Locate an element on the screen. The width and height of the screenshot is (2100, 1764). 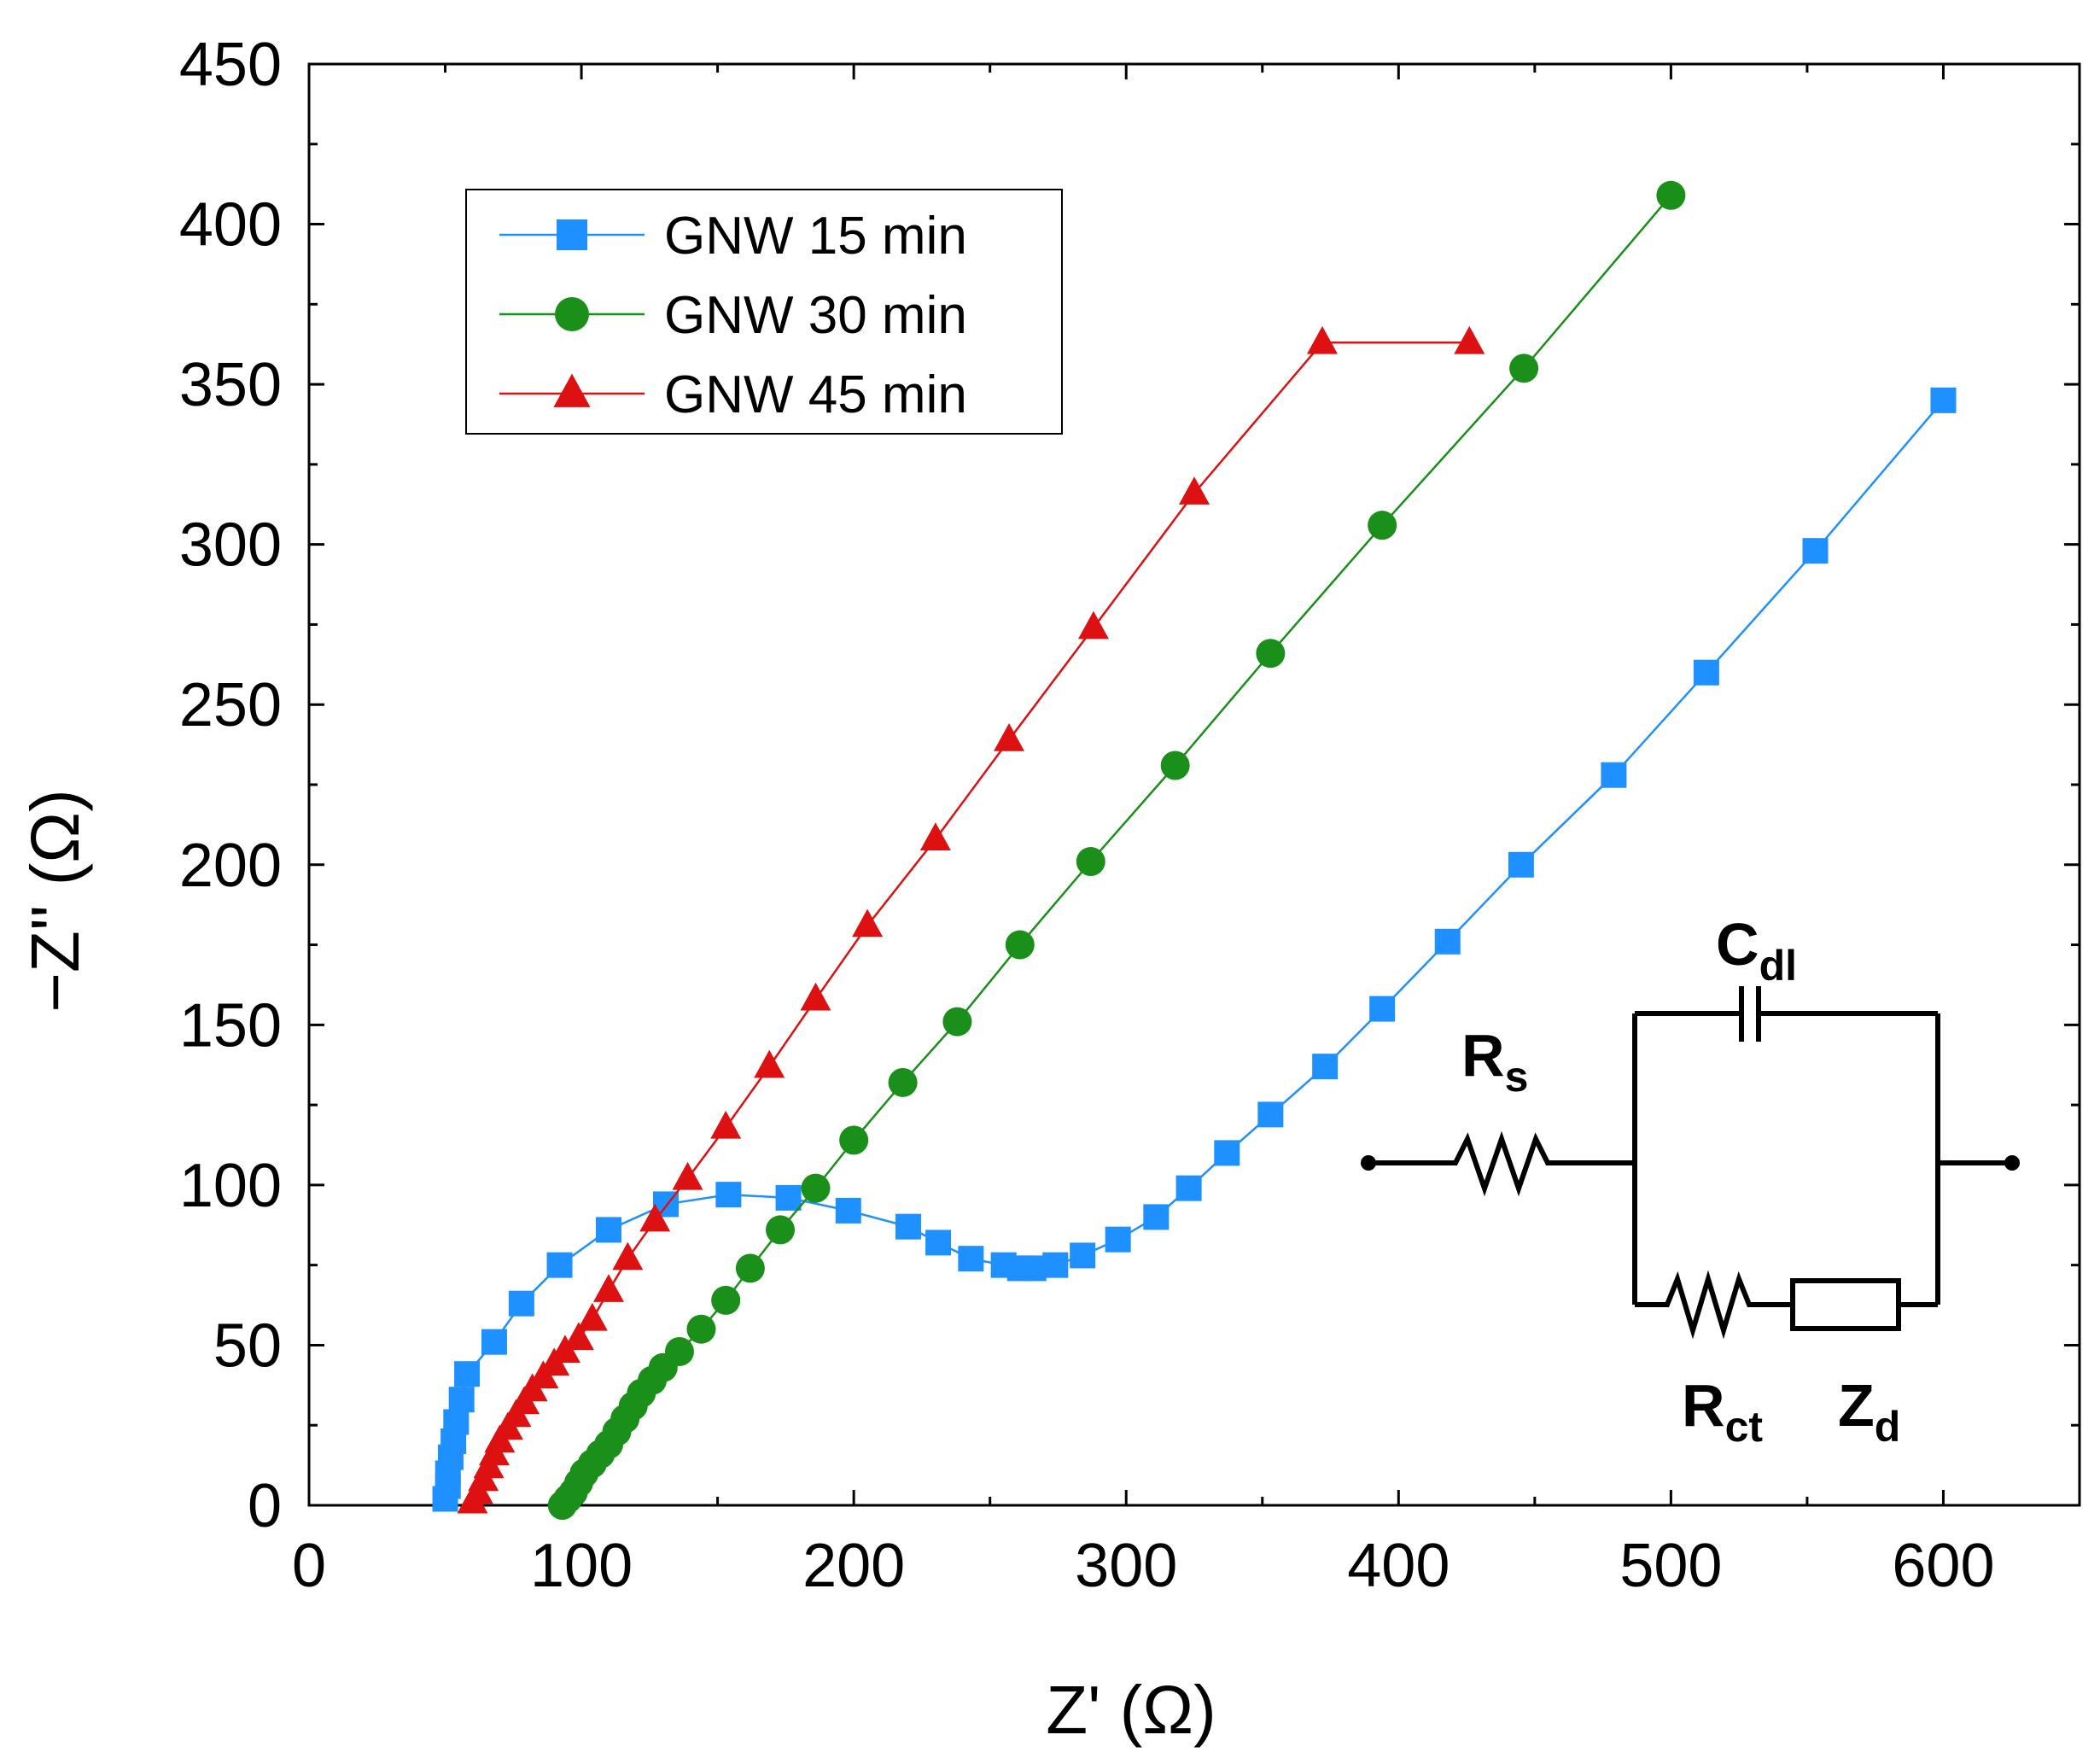
legend-label: GNW 15 min is located at coordinates (815, 236).